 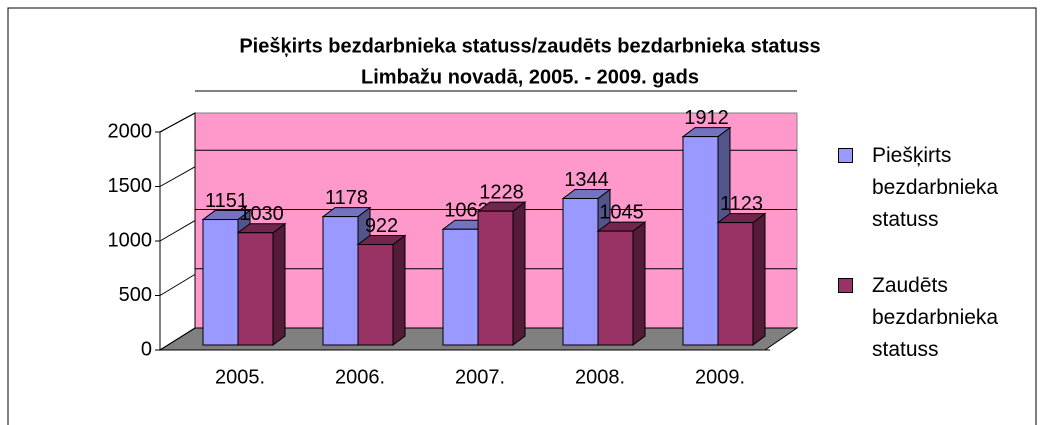 I want to click on x-tick-label: 2007., so click(x=480, y=377).